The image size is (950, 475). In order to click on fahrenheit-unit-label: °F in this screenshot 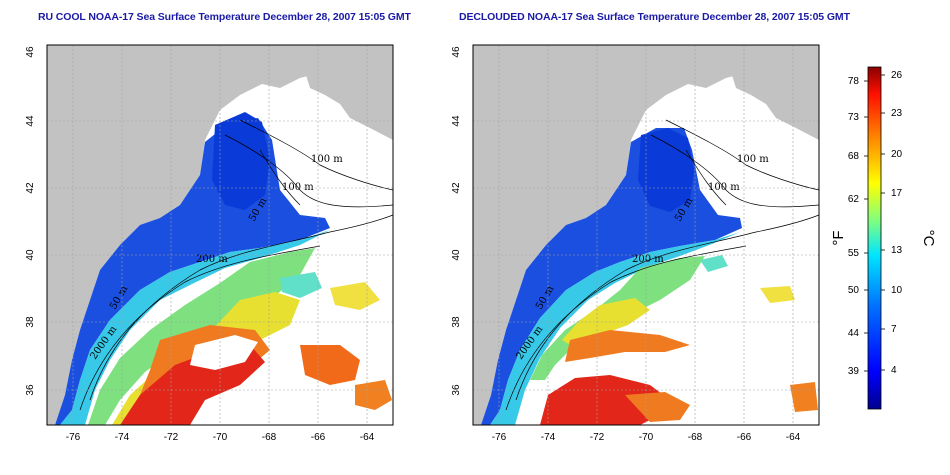, I will do `click(838, 237)`.